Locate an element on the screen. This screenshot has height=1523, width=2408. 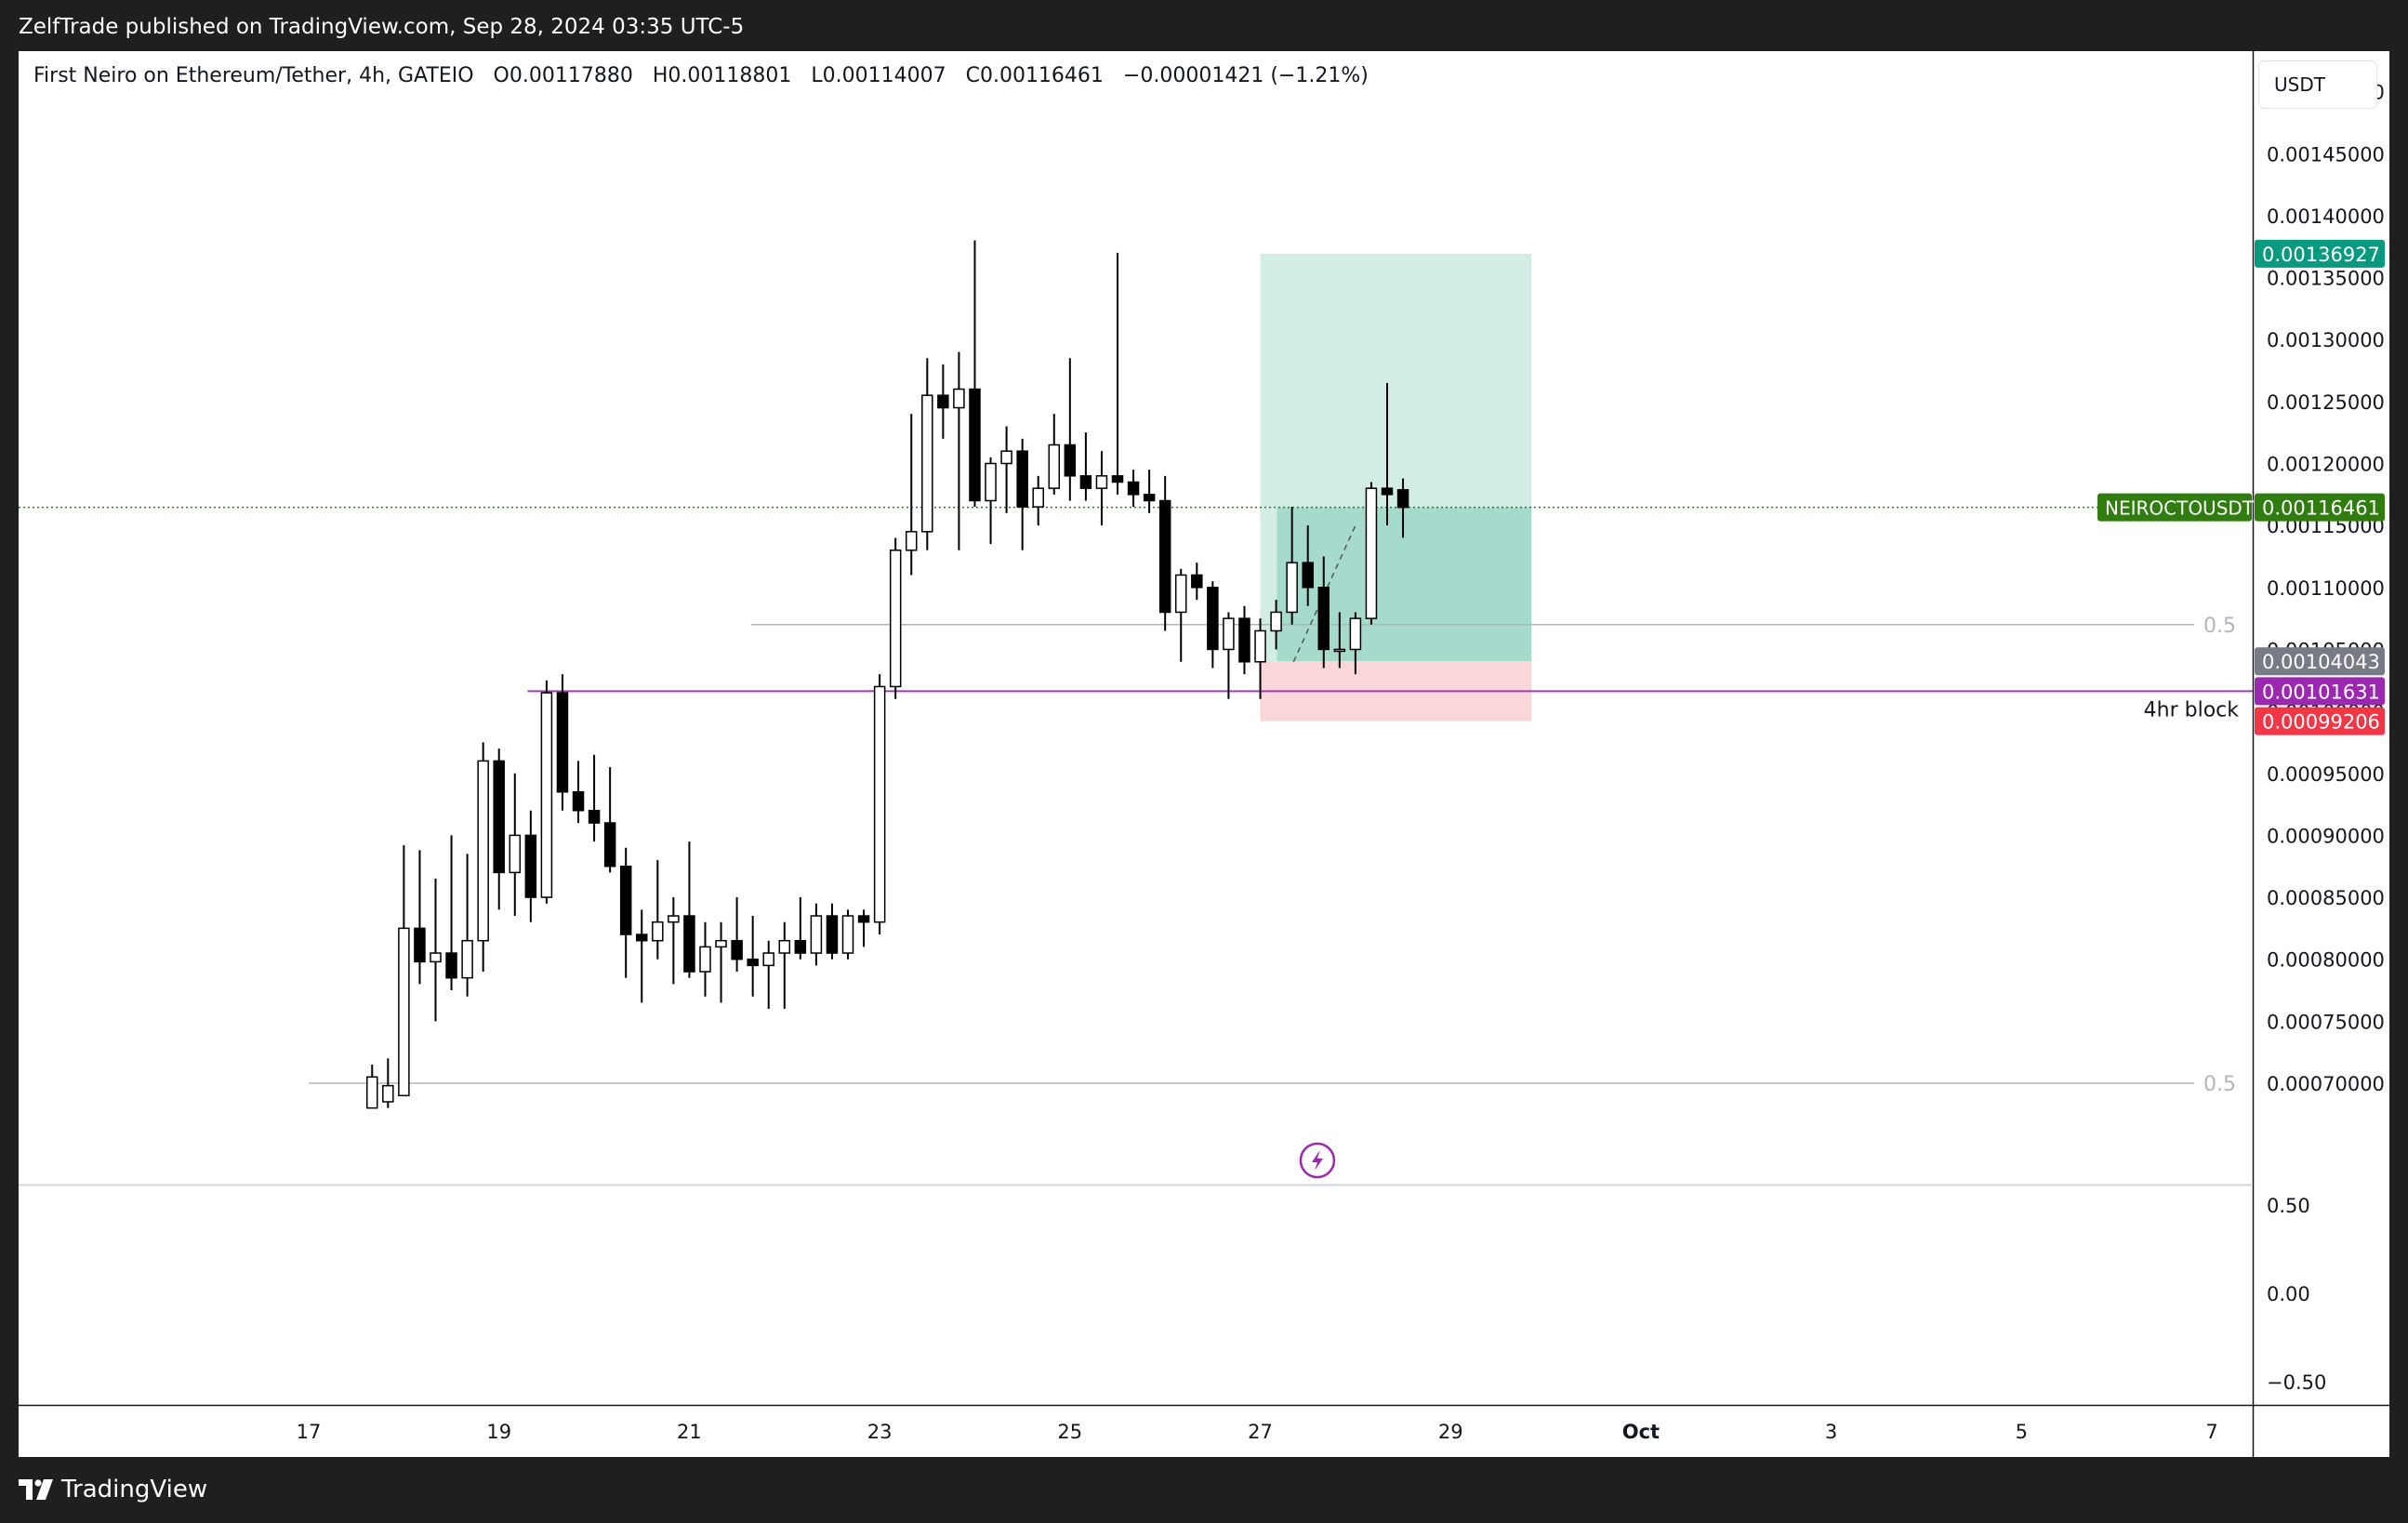
block-price-badge-text: 0.00101631 is located at coordinates (2321, 692).